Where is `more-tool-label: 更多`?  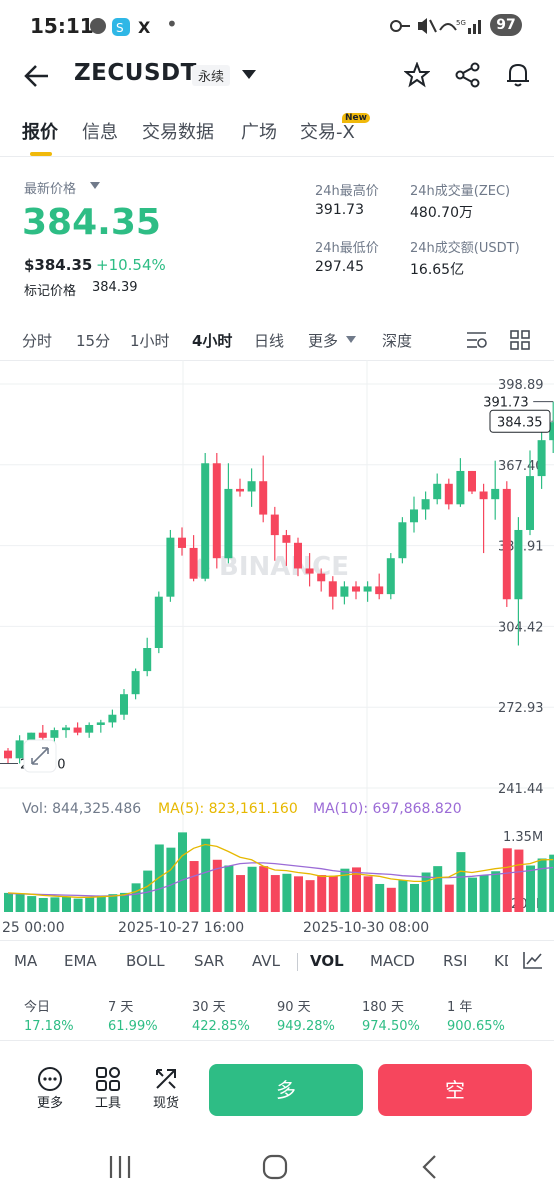
more-tool-label: 更多 is located at coordinates (49, 1103).